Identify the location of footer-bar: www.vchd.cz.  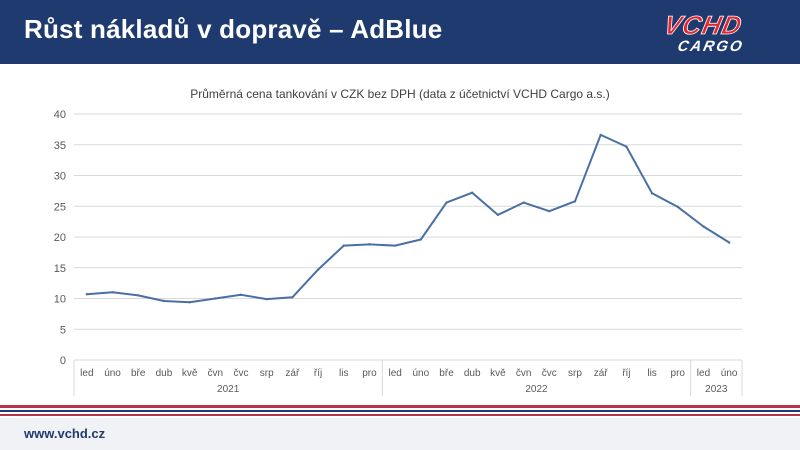
(400, 434).